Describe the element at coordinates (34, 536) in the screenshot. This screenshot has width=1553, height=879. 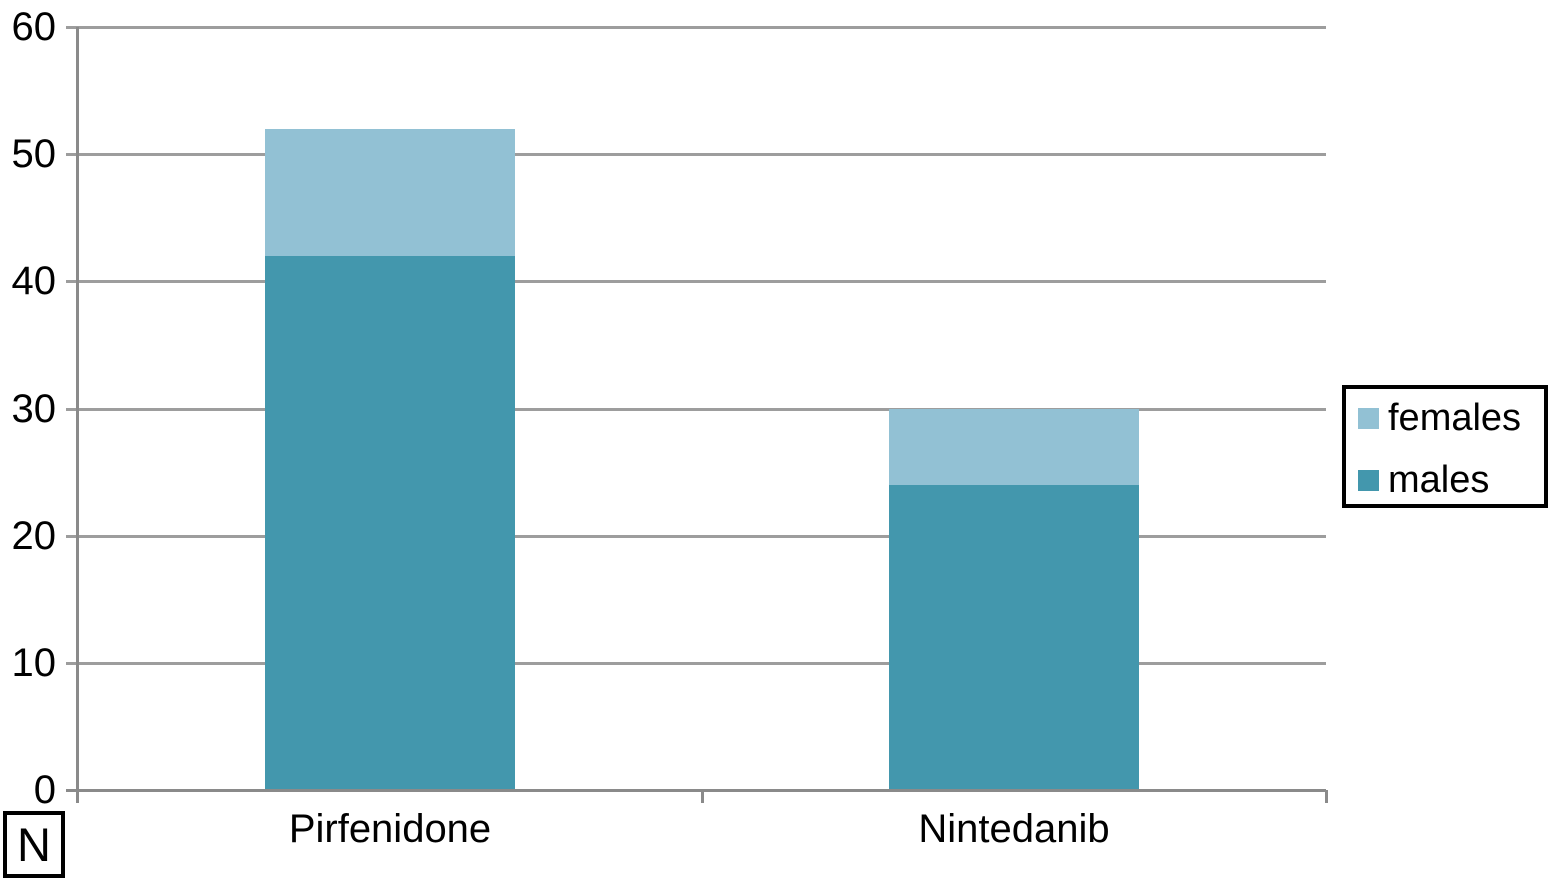
I see `y-tick-label: 20` at that location.